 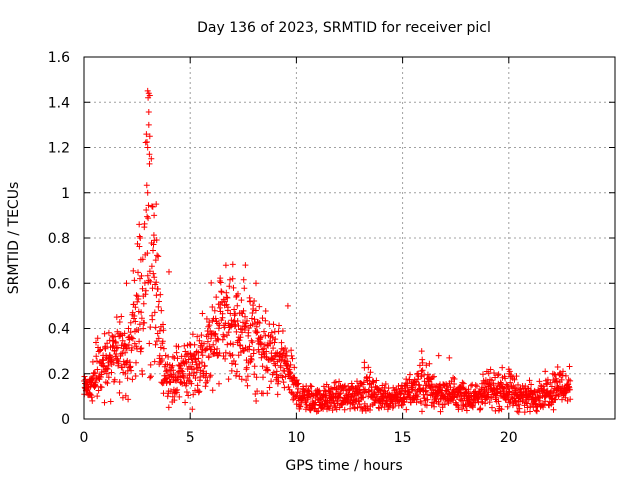 I want to click on x-tick-label: 5, so click(x=190, y=438).